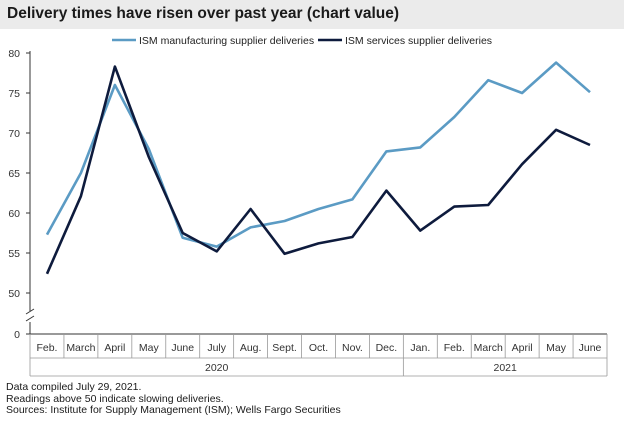  Describe the element at coordinates (505, 368) in the screenshot. I see `year-label: 2021` at that location.